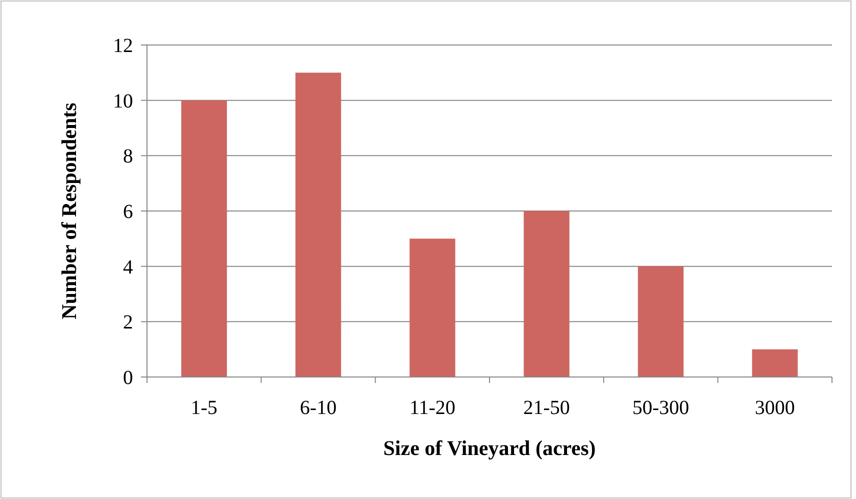  Describe the element at coordinates (128, 378) in the screenshot. I see `y-tick-label: 0` at that location.